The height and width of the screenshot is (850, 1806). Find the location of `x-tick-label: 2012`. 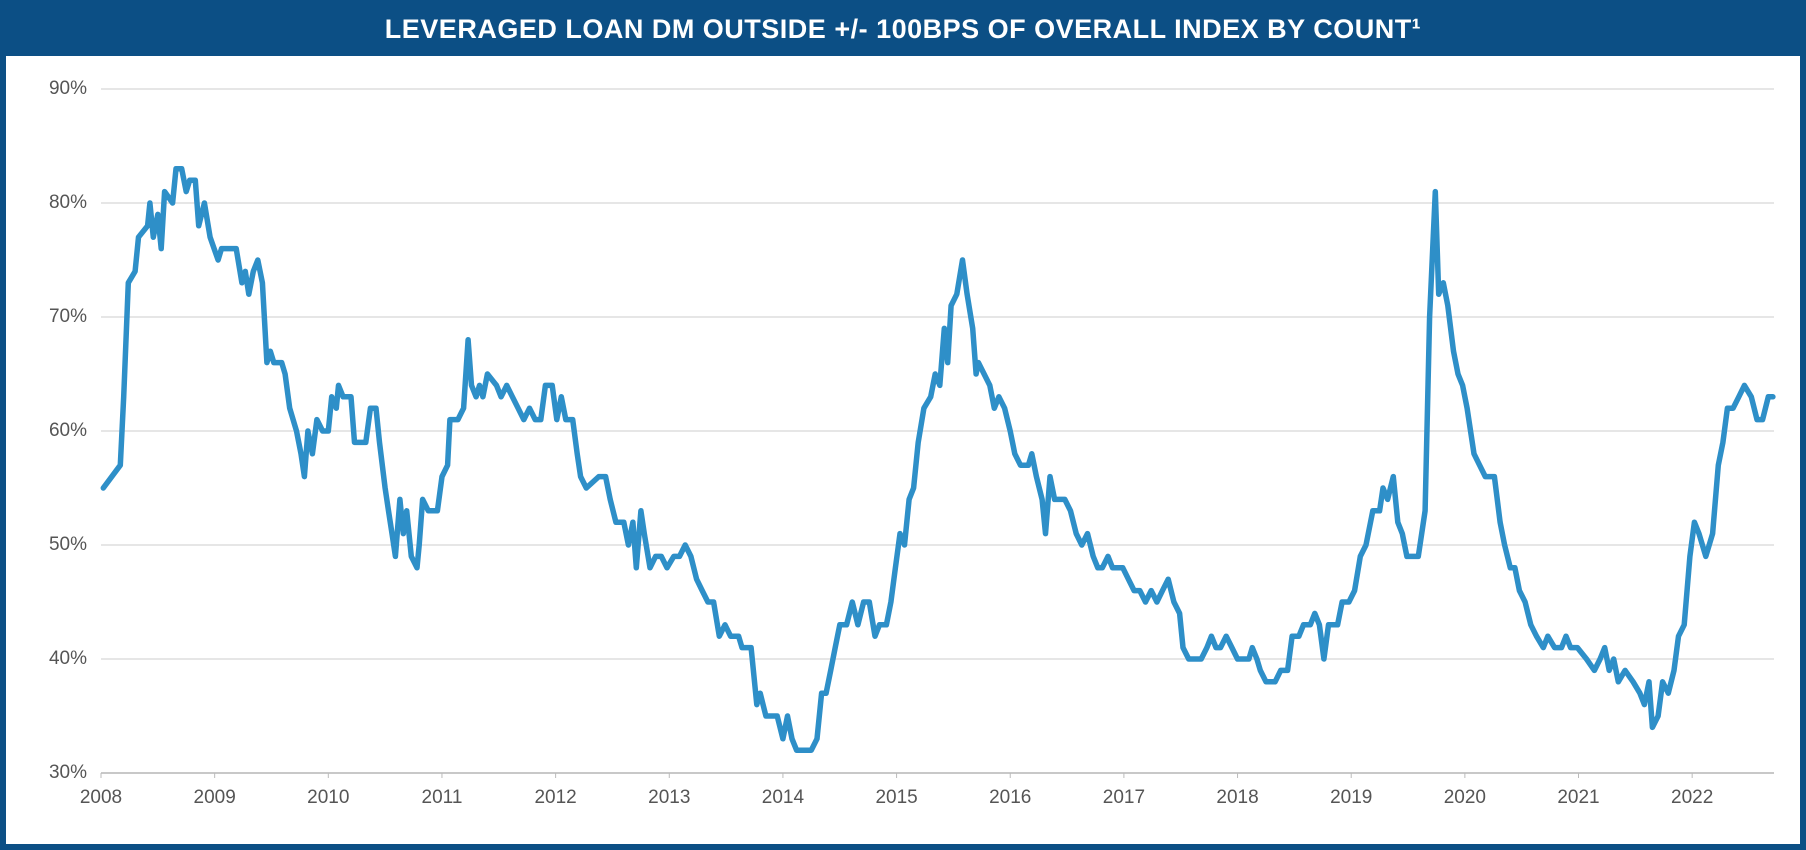

x-tick-label: 2012 is located at coordinates (555, 797).